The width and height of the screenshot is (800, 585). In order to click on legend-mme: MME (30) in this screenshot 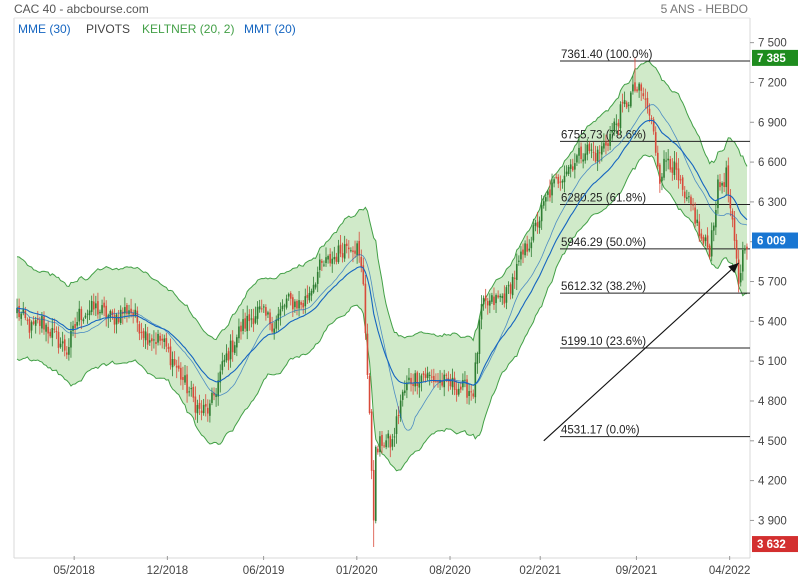, I will do `click(44, 29)`.